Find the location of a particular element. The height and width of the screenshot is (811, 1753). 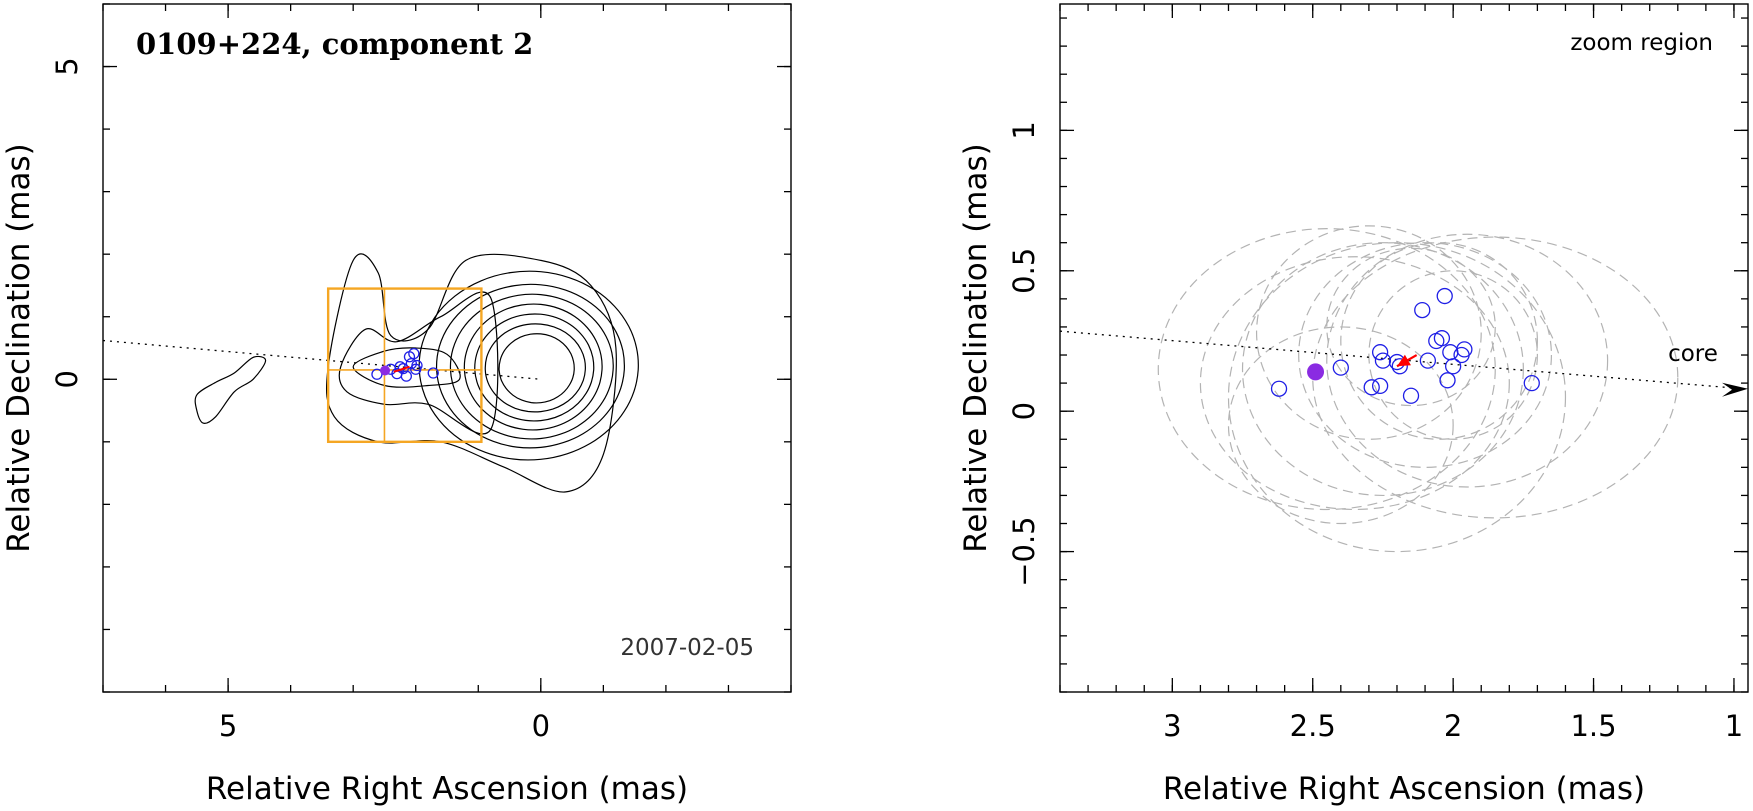

velocity-vector-head is located at coordinates (1403, 360).